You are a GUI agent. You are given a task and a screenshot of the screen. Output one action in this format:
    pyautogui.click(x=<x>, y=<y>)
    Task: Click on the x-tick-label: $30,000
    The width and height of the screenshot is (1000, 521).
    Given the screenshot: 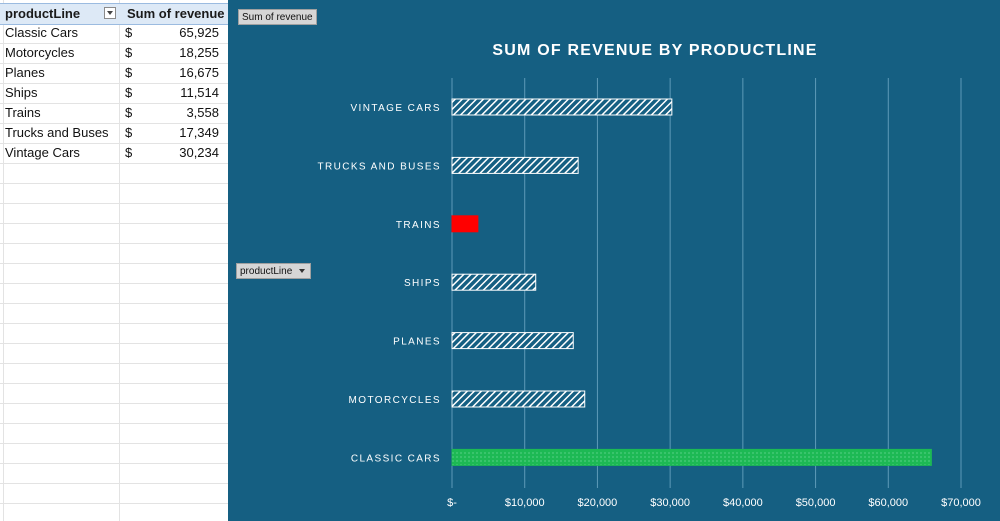 What is the action you would take?
    pyautogui.click(x=670, y=503)
    